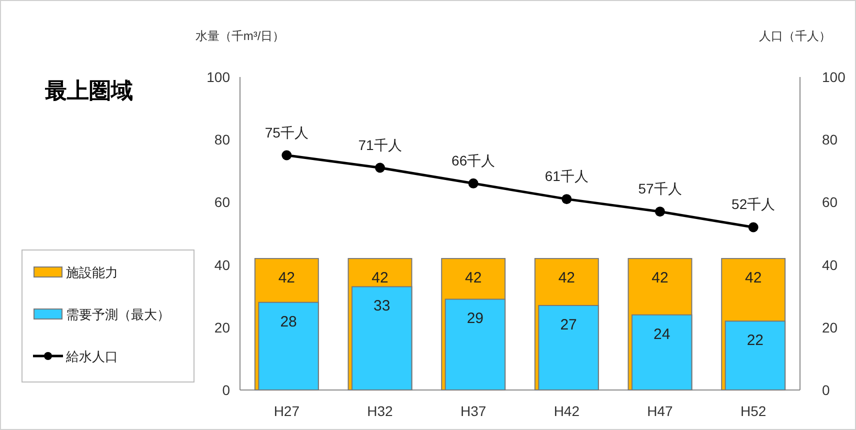 This screenshot has height=430, width=856. Describe the element at coordinates (226, 390) in the screenshot. I see `y-tick-label: 0` at that location.